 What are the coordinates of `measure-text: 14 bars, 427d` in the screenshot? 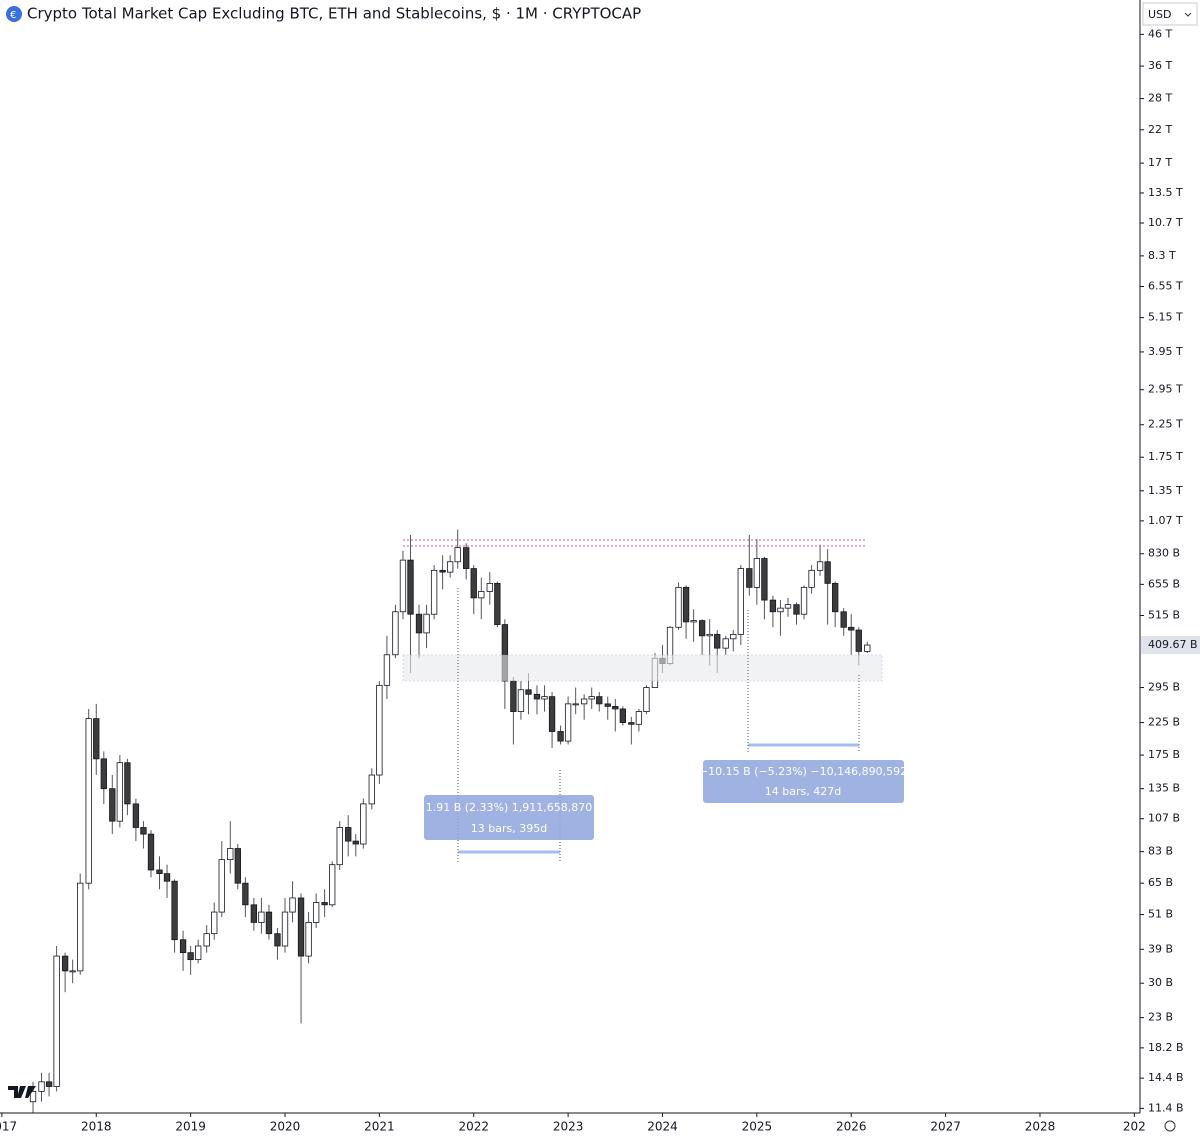 It's located at (803, 791).